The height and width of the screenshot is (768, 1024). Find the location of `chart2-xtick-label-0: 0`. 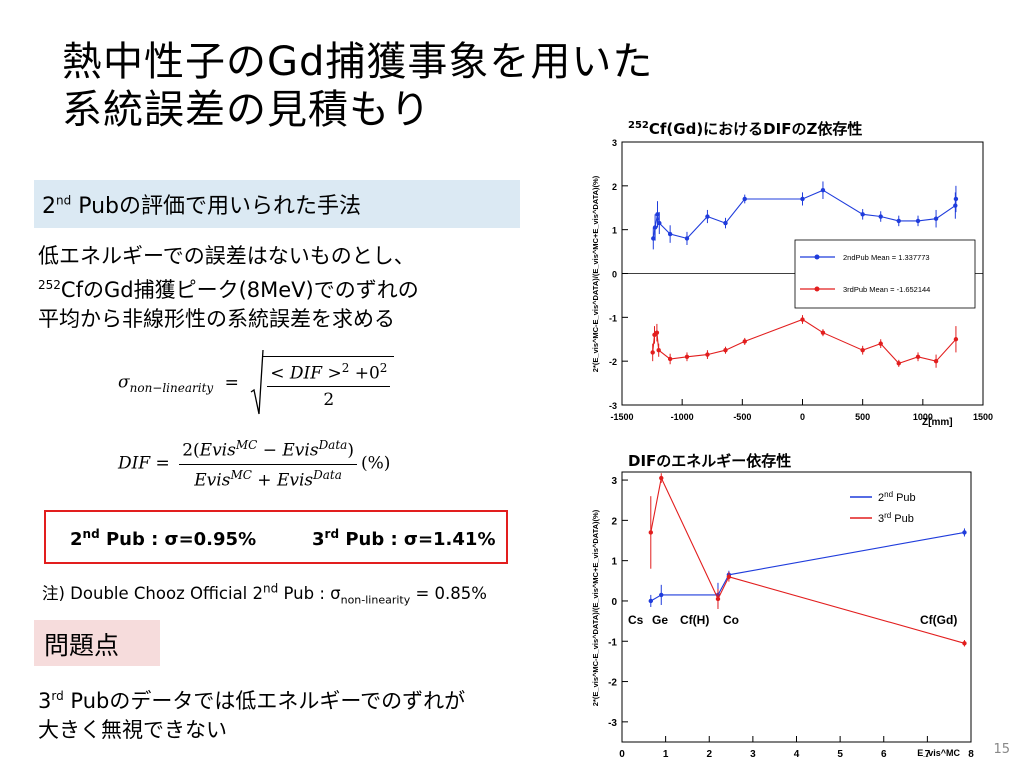

chart2-xtick-label-0: 0 is located at coordinates (622, 754).